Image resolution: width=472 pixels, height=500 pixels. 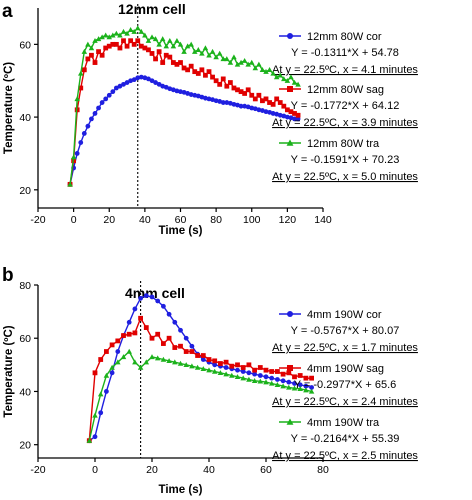 I want to click on x-tick-label: 40, so click(x=145, y=220).